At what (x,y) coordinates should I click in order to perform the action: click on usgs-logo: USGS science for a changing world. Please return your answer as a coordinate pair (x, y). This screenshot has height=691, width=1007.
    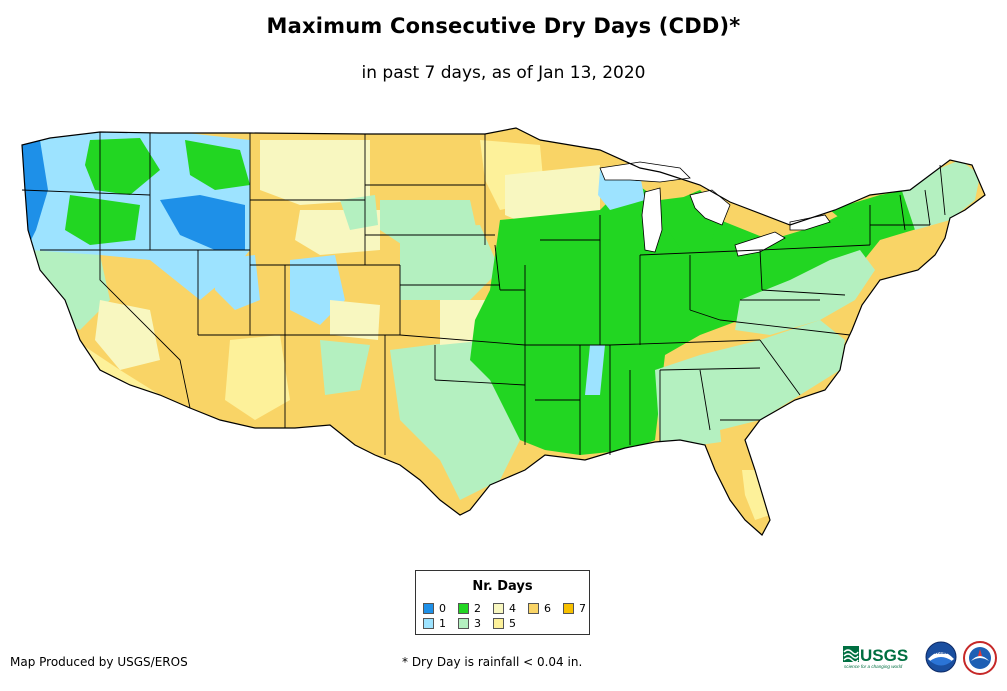
    Looking at the image, I should click on (875, 657).